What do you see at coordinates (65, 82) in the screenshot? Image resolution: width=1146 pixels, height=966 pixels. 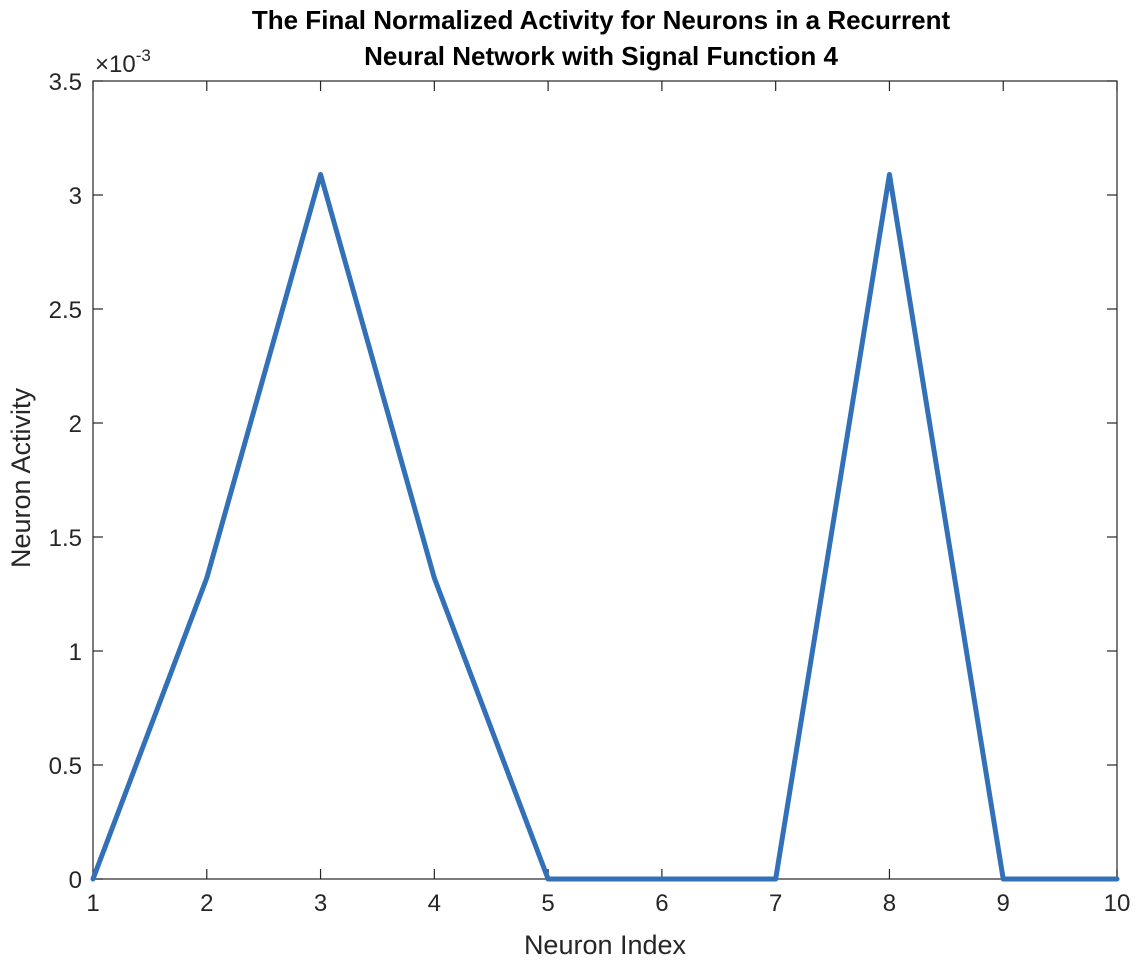 I see `y-tick-label: 3.5` at bounding box center [65, 82].